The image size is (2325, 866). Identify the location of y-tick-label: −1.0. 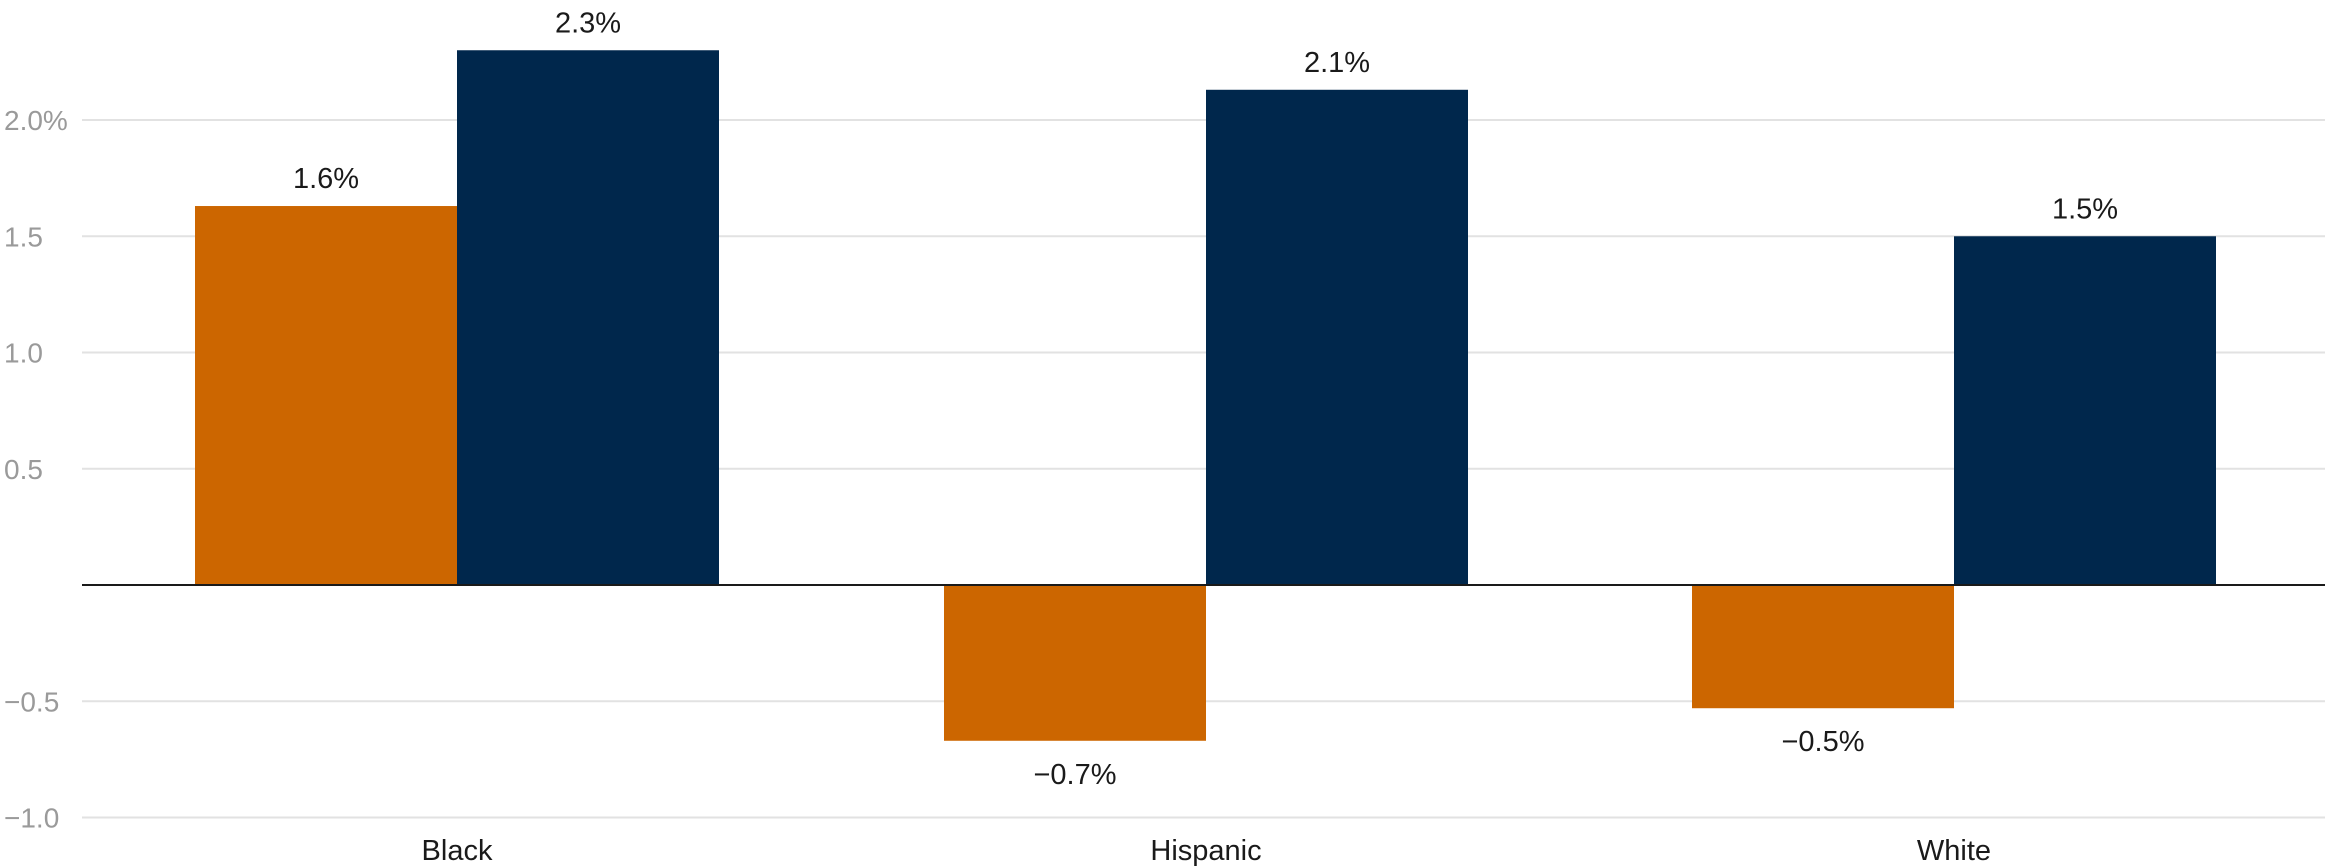
(31, 818).